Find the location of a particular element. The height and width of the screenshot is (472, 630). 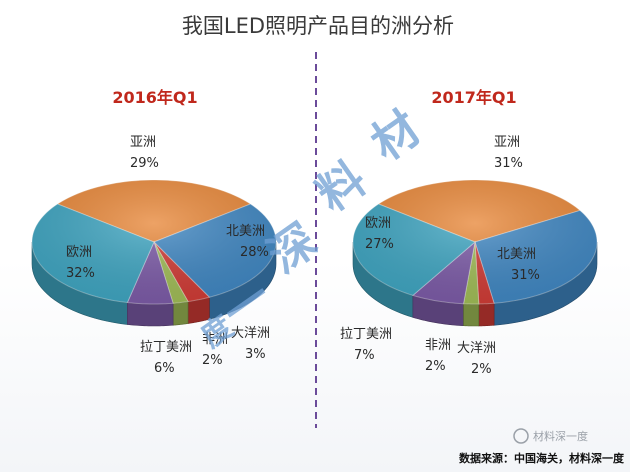

pie-title: 2017年Q1 is located at coordinates (473, 97).